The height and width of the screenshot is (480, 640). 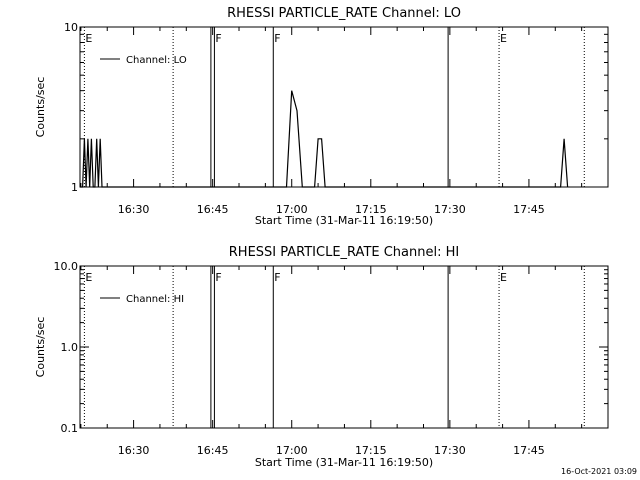 I want to click on legend: Channel: HI, so click(x=142, y=299).